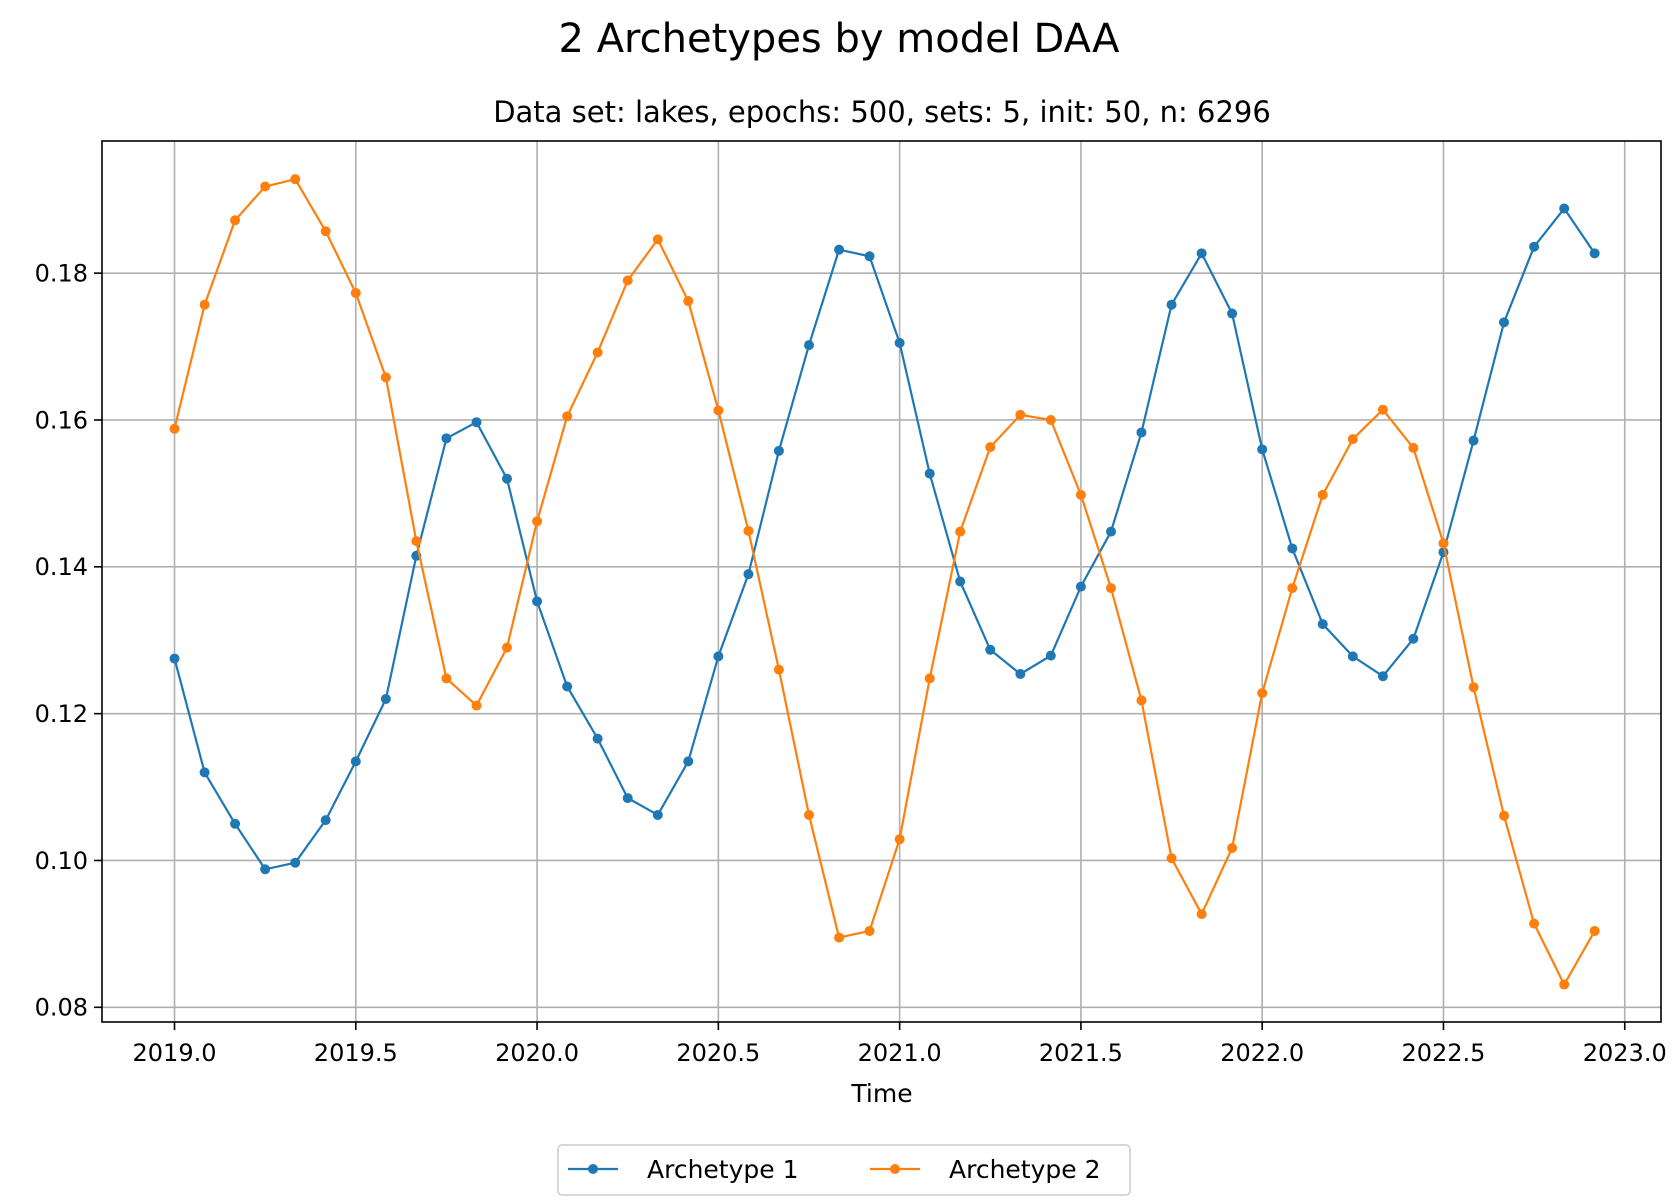 The height and width of the screenshot is (1202, 1679). Describe the element at coordinates (718, 1053) in the screenshot. I see `x-tick-label: 2020.5` at that location.